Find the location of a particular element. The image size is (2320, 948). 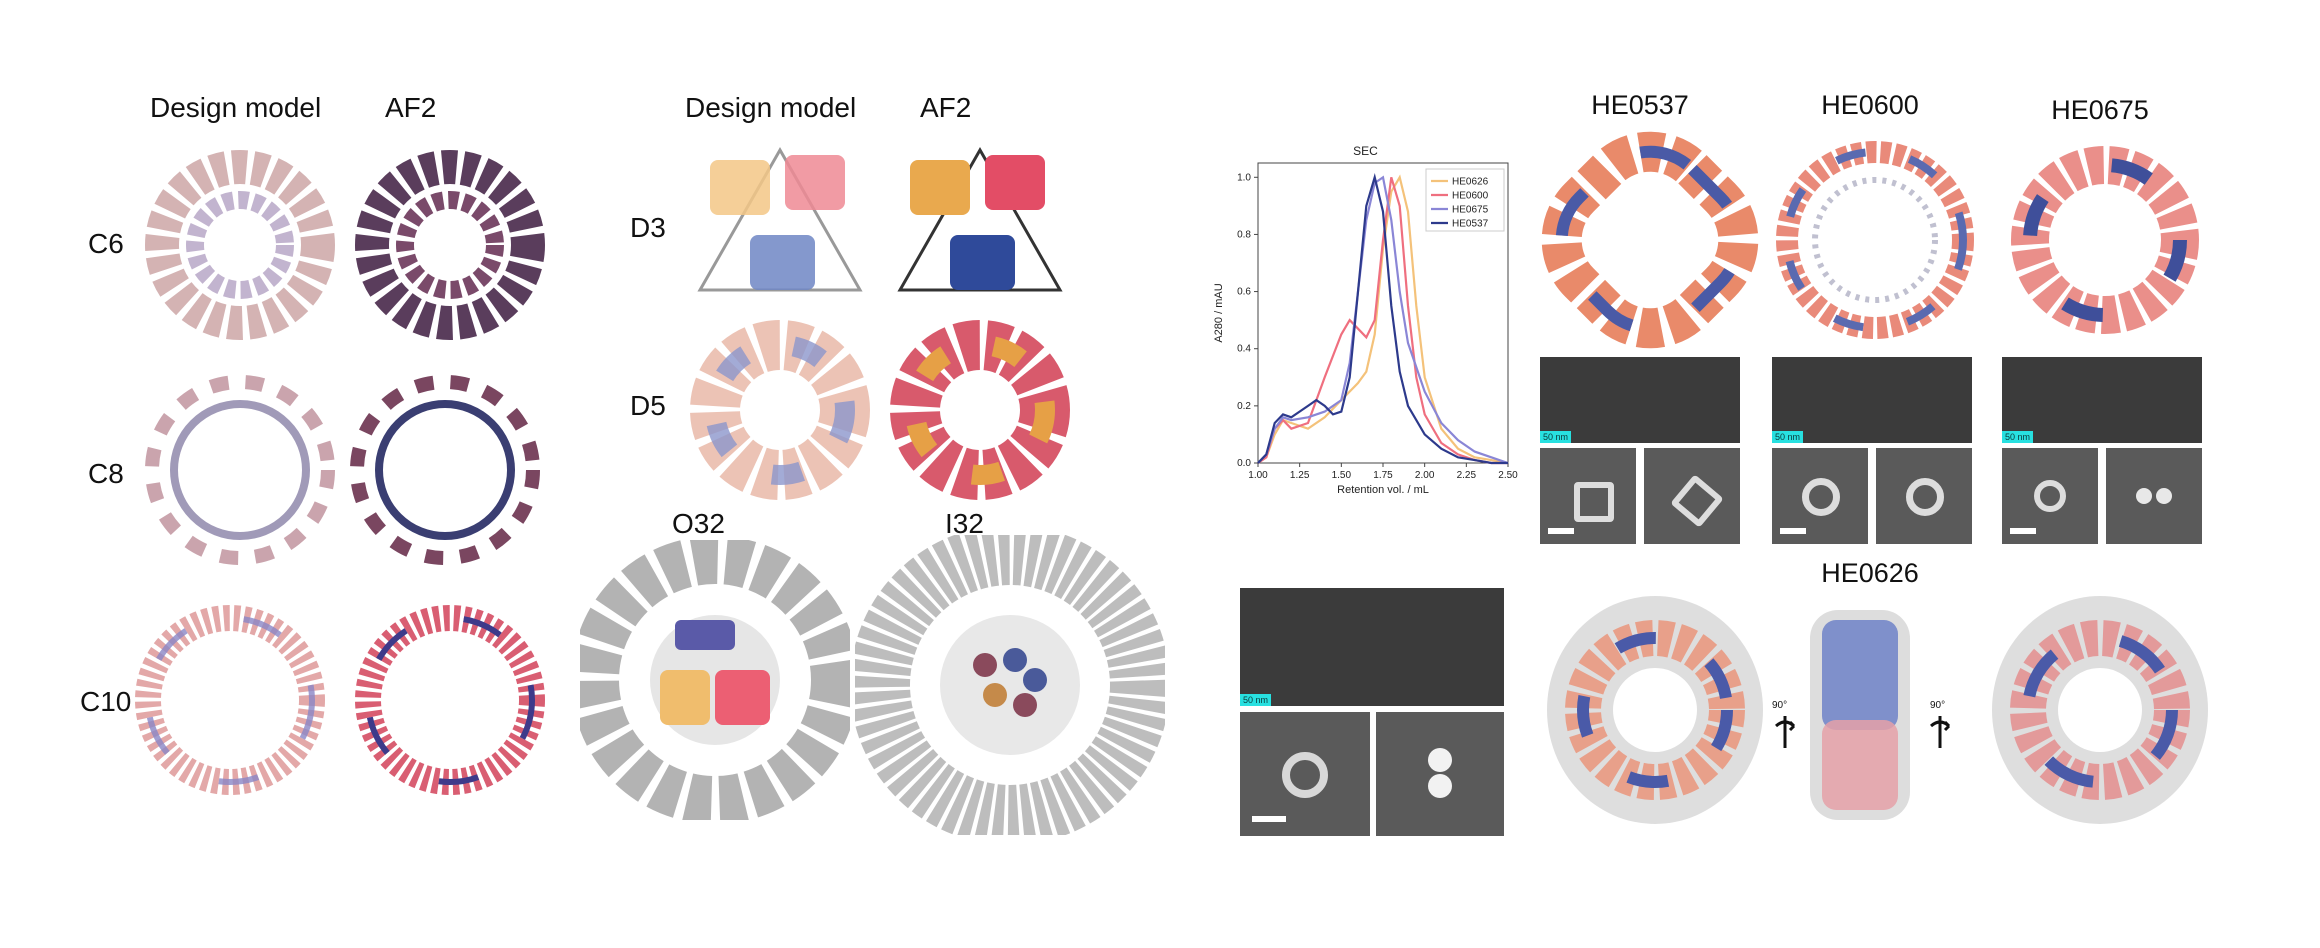

sec-chart-xlabel: Retention vol. / mL is located at coordinates (1383, 490).